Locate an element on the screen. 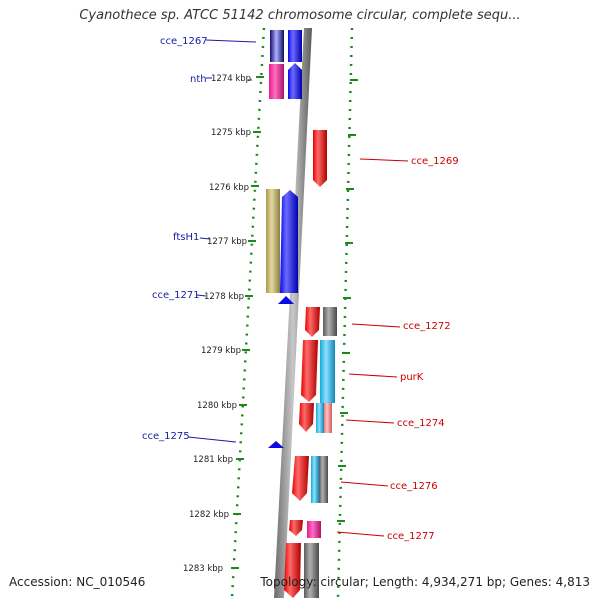  gene-label-nth: nth is located at coordinates (198, 79).